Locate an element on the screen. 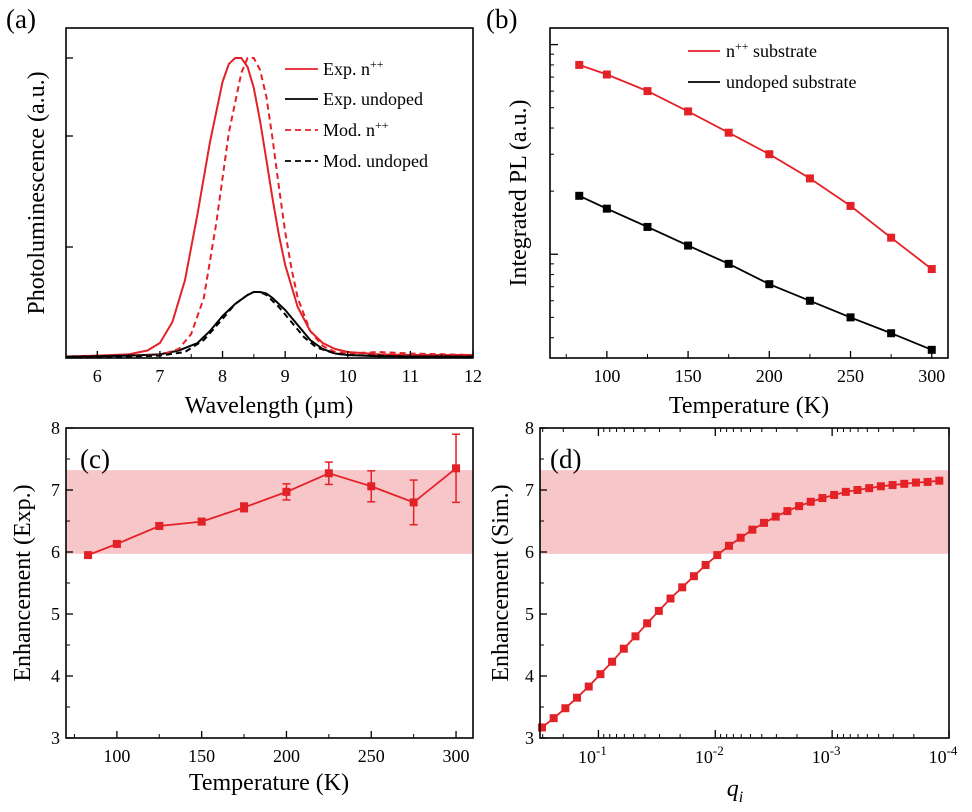  panel-d-ytick-label-0: 3 is located at coordinates (529, 738).